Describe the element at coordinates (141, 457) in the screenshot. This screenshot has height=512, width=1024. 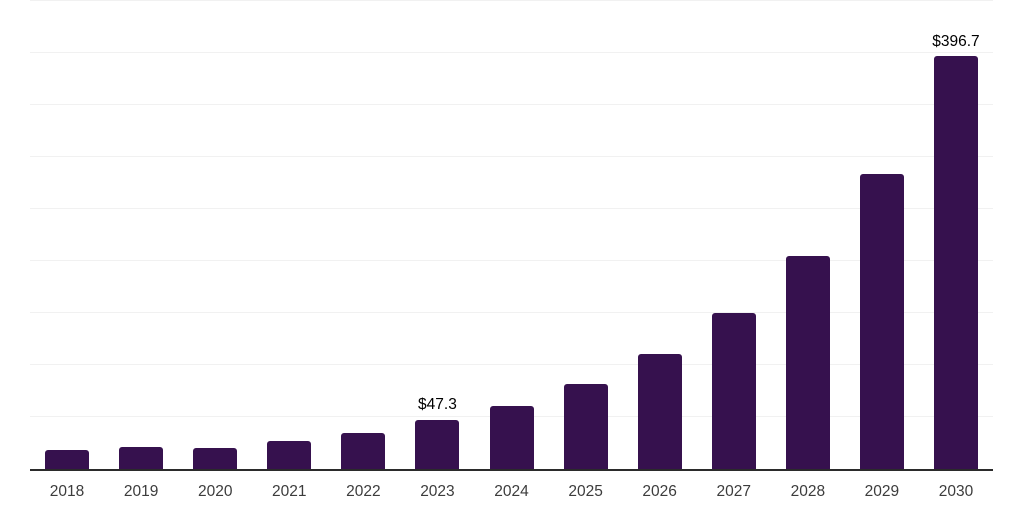
I see `bar-2019` at that location.